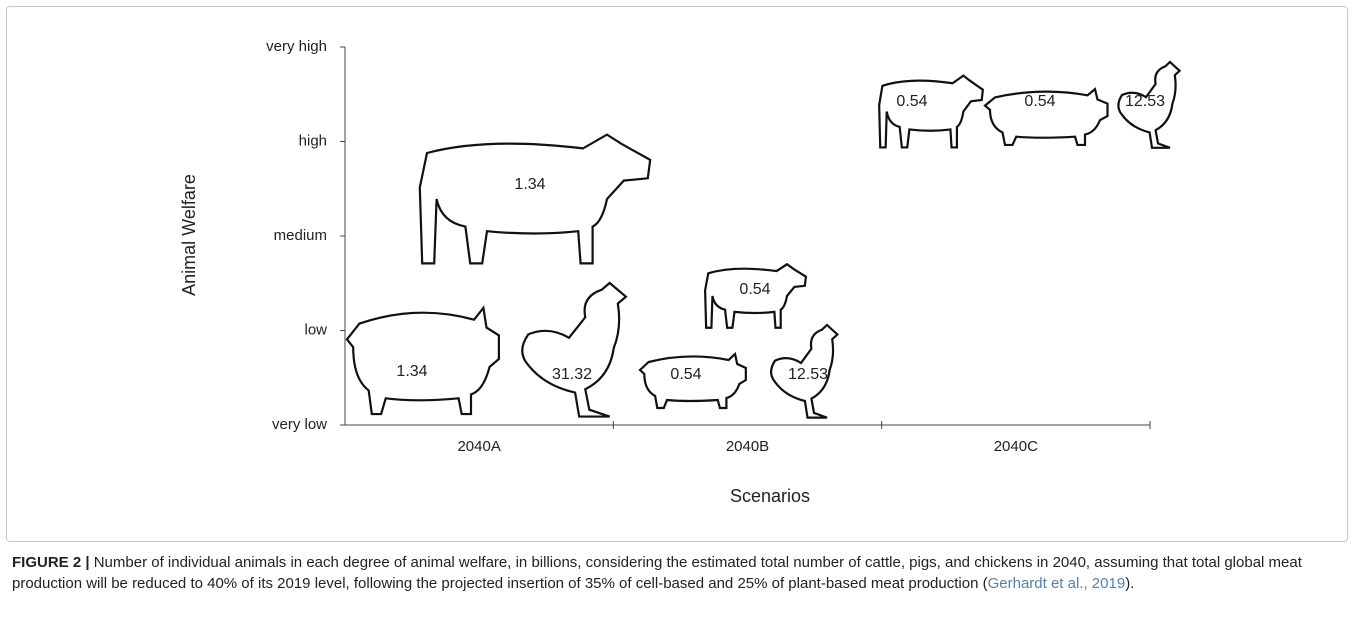  Describe the element at coordinates (51, 562) in the screenshot. I see `caption-label: FIGURE 2 |` at that location.